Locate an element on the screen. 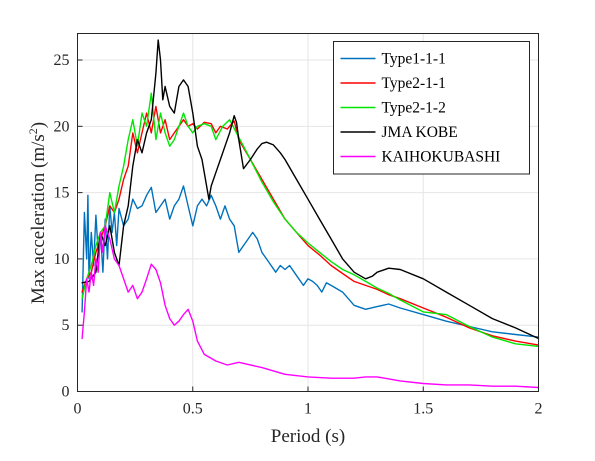  legend-label-type1-1-1: Type1-1-1 is located at coordinates (414, 59).